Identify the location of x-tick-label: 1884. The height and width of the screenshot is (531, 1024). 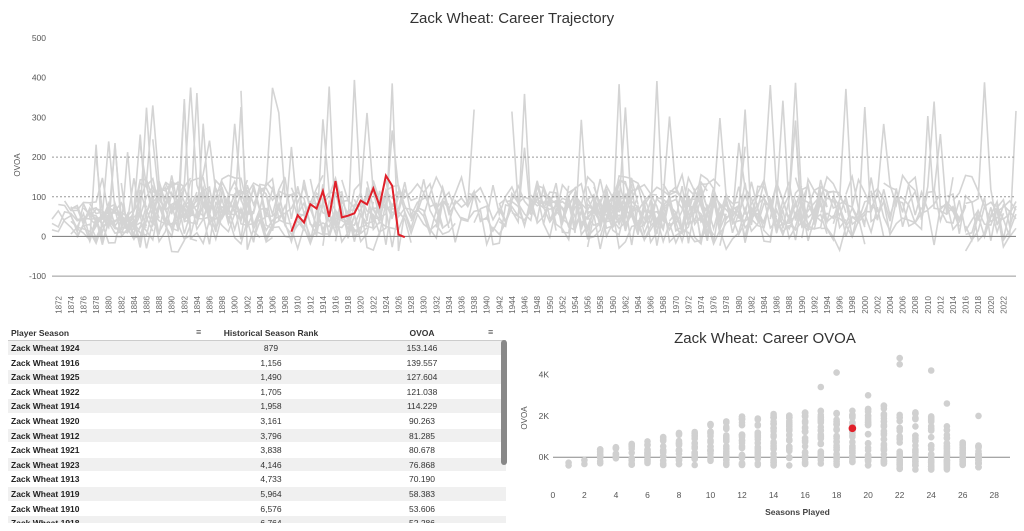
(134, 304).